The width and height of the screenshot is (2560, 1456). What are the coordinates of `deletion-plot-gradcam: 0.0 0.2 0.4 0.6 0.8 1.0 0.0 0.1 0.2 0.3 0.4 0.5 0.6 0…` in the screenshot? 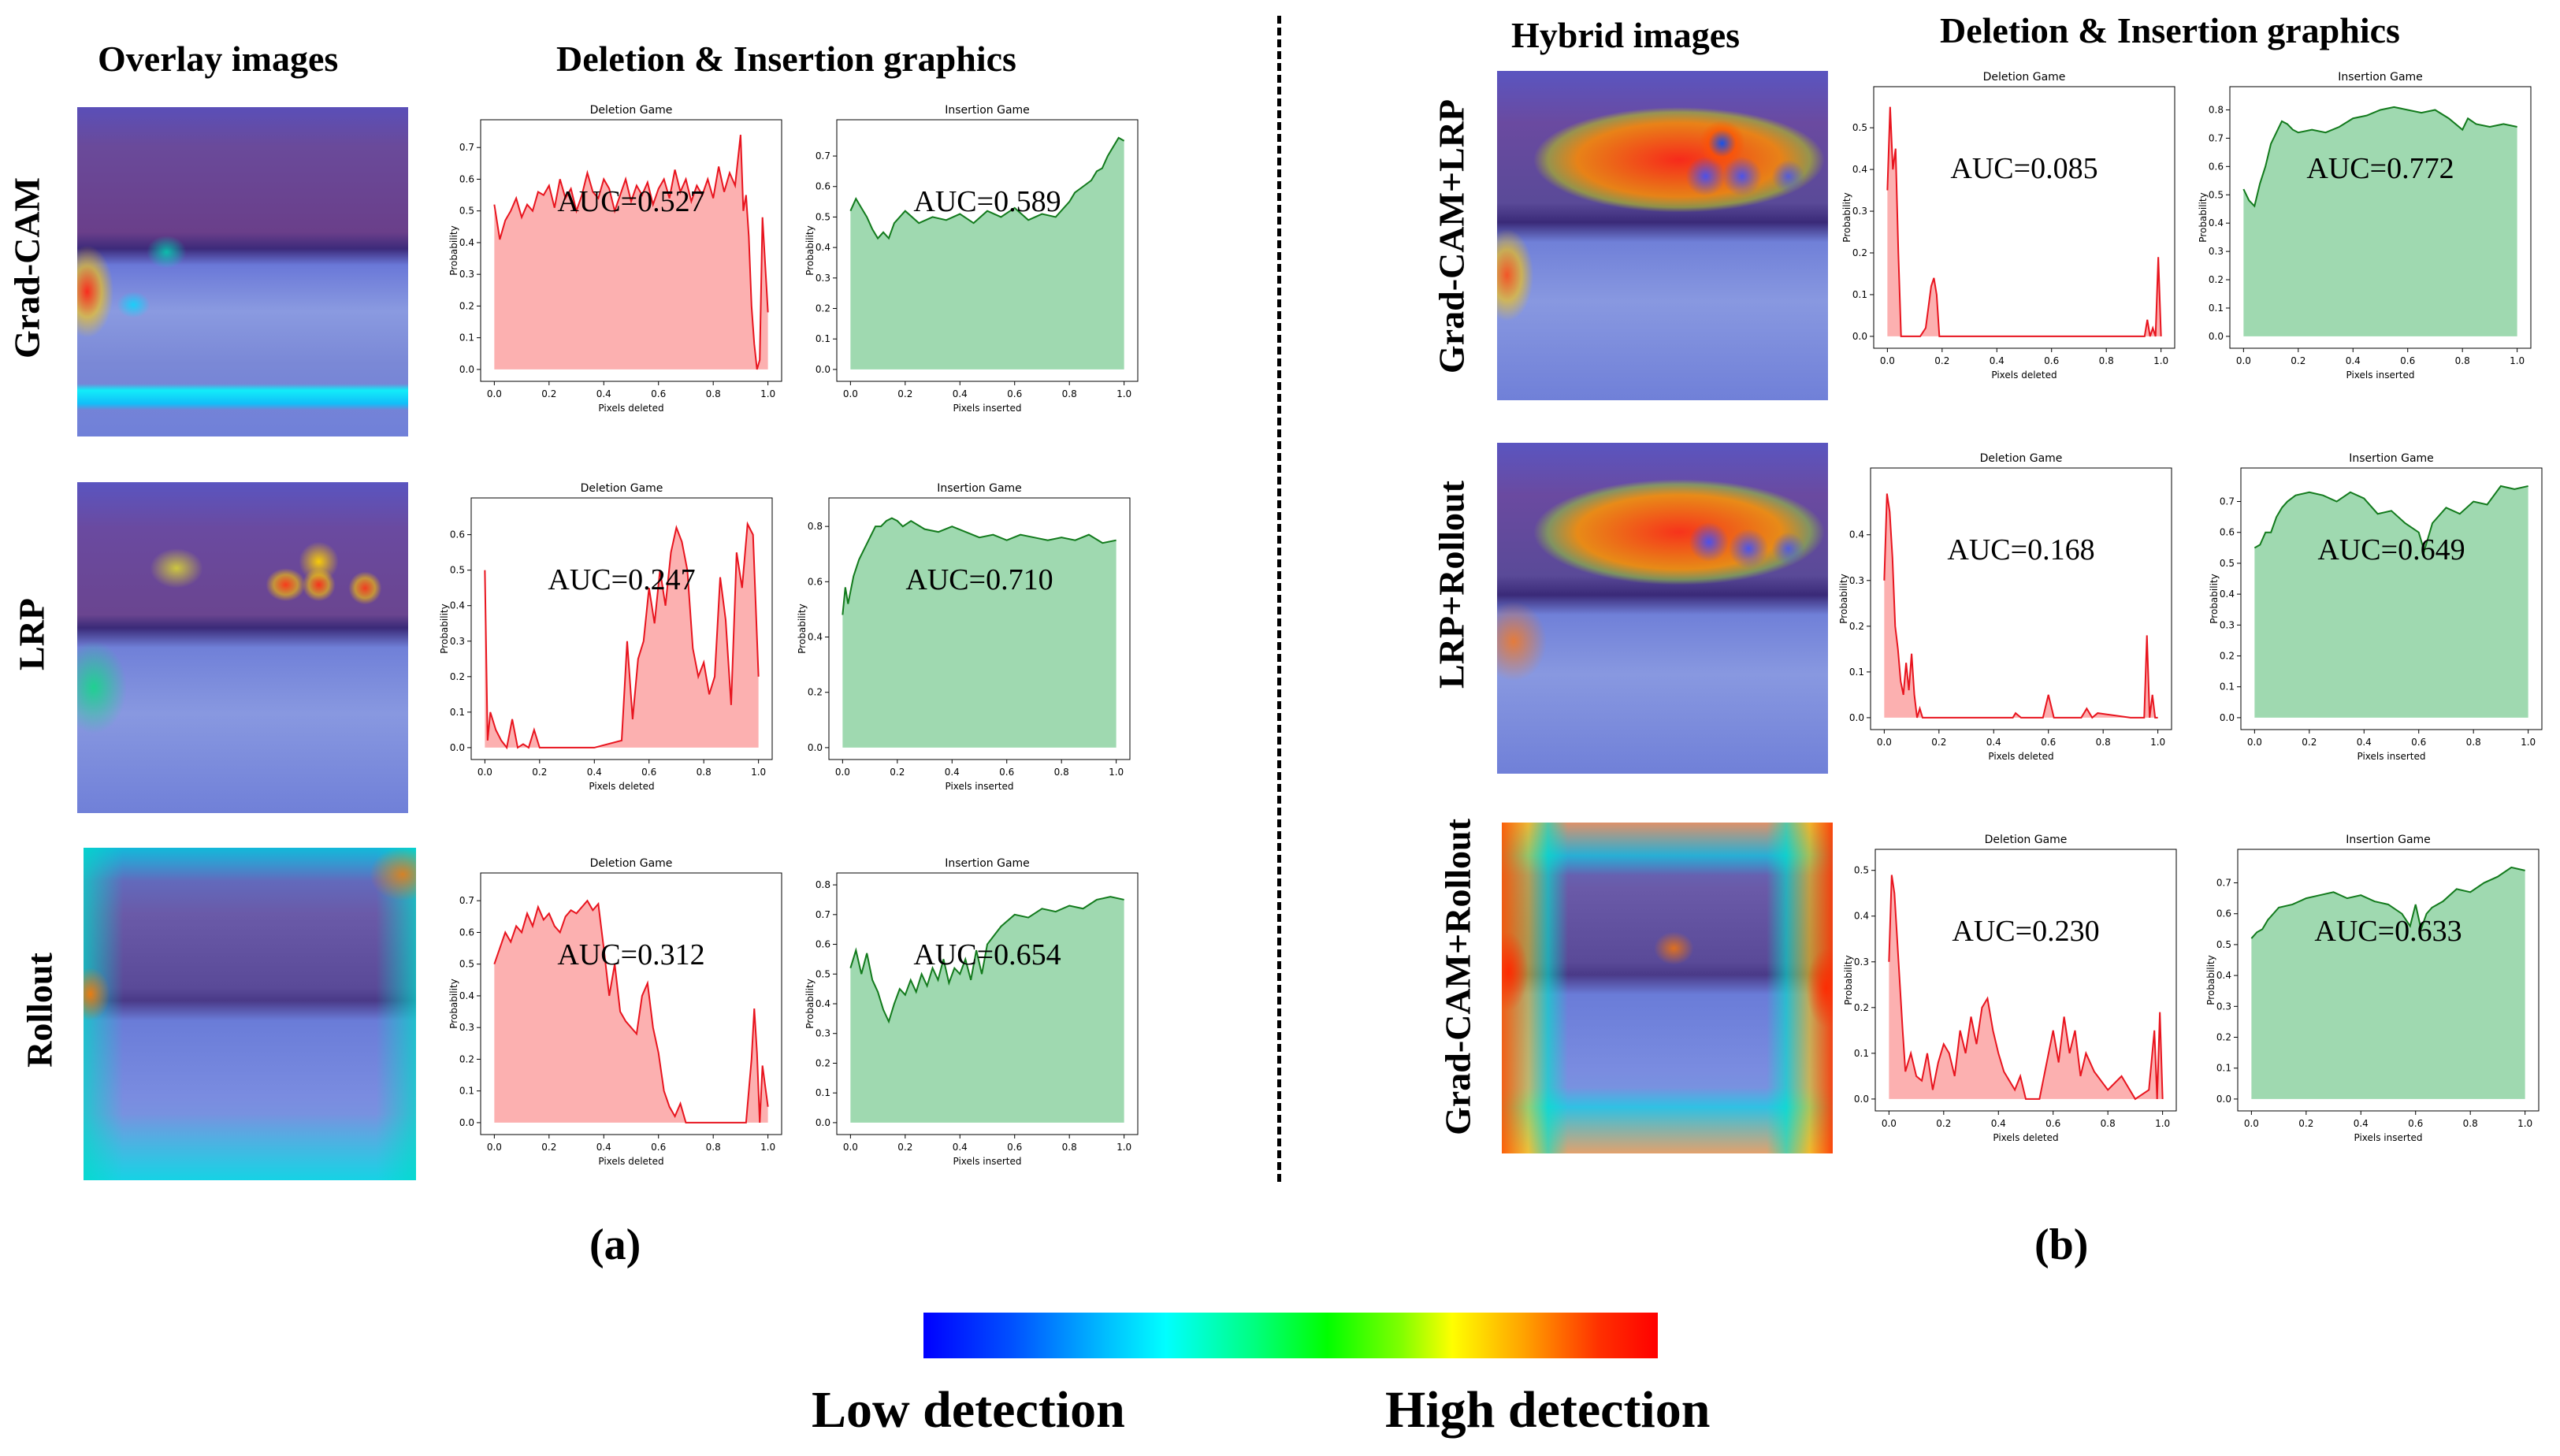 It's located at (619, 259).